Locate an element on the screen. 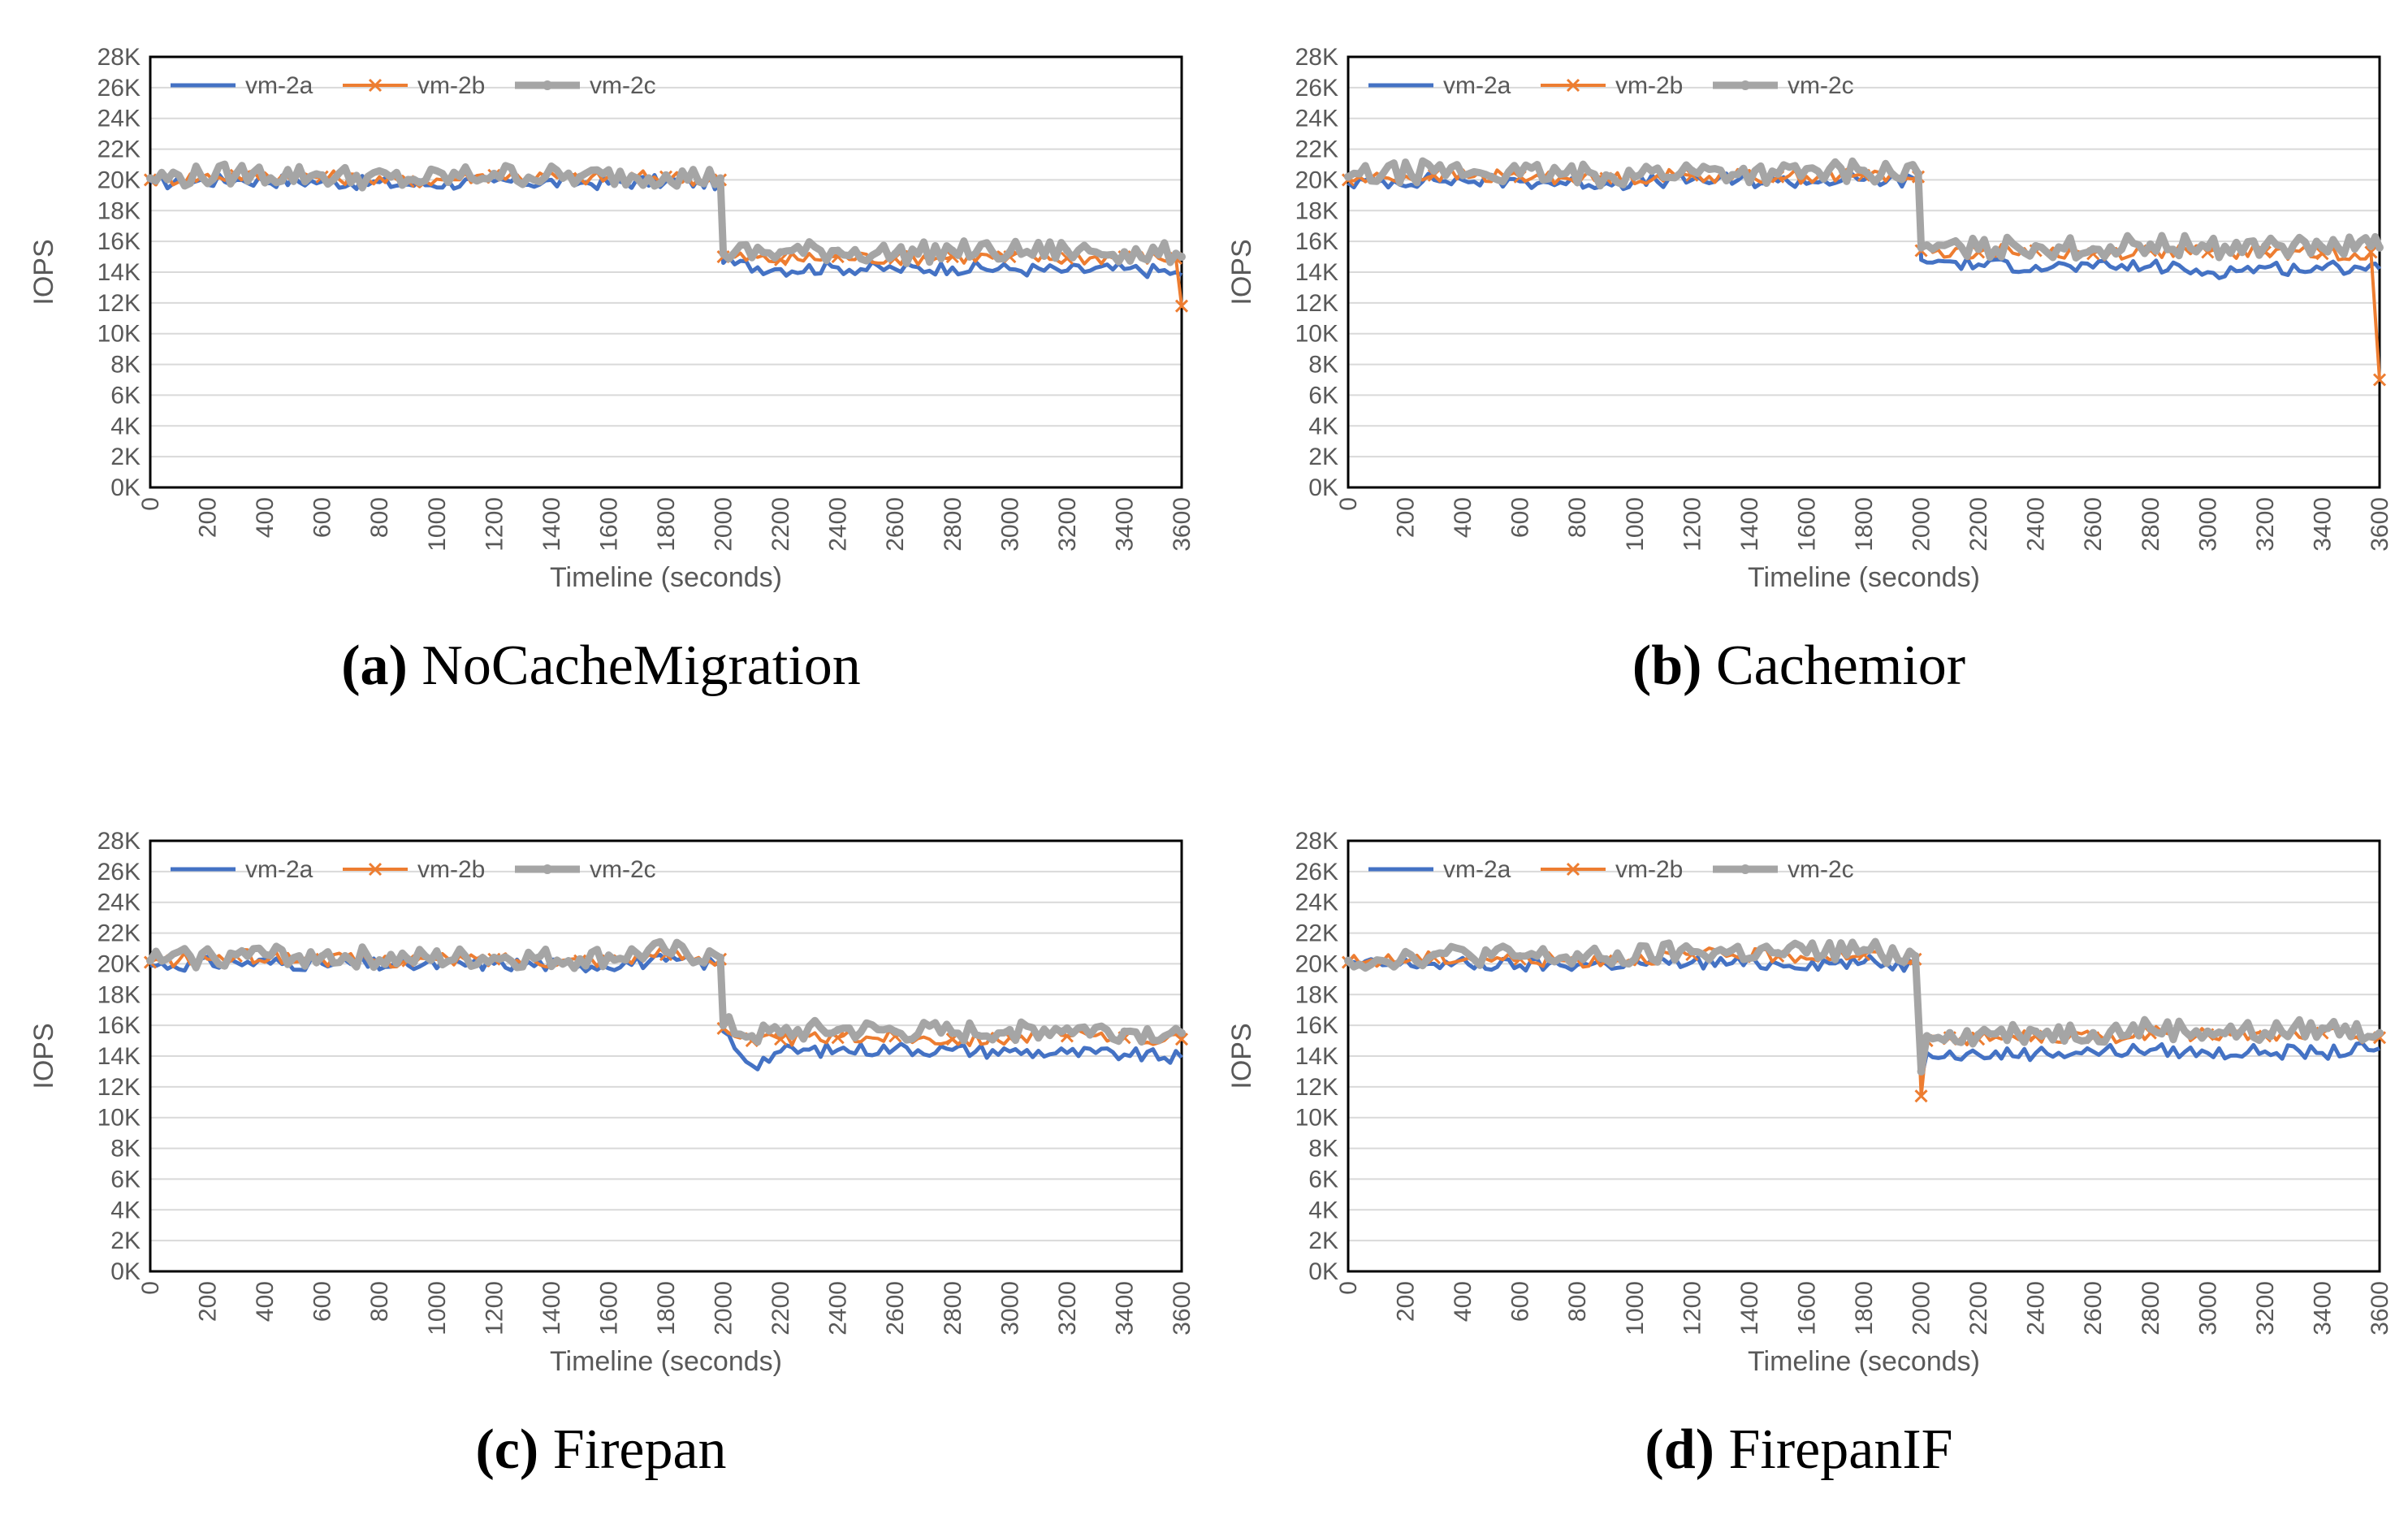 This screenshot has width=2408, height=1524. y-tick-label: 12K is located at coordinates (119, 304).